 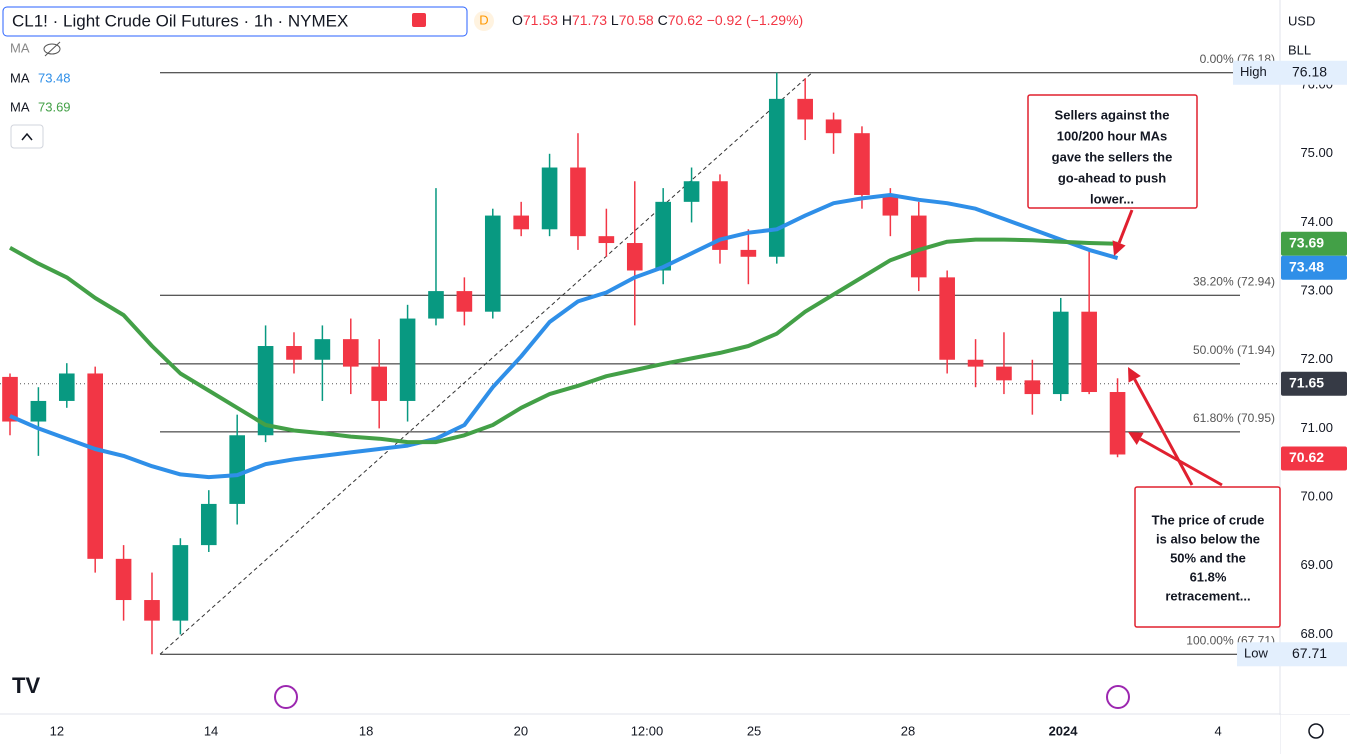 I want to click on legend-value: 73.69, so click(x=54, y=106).